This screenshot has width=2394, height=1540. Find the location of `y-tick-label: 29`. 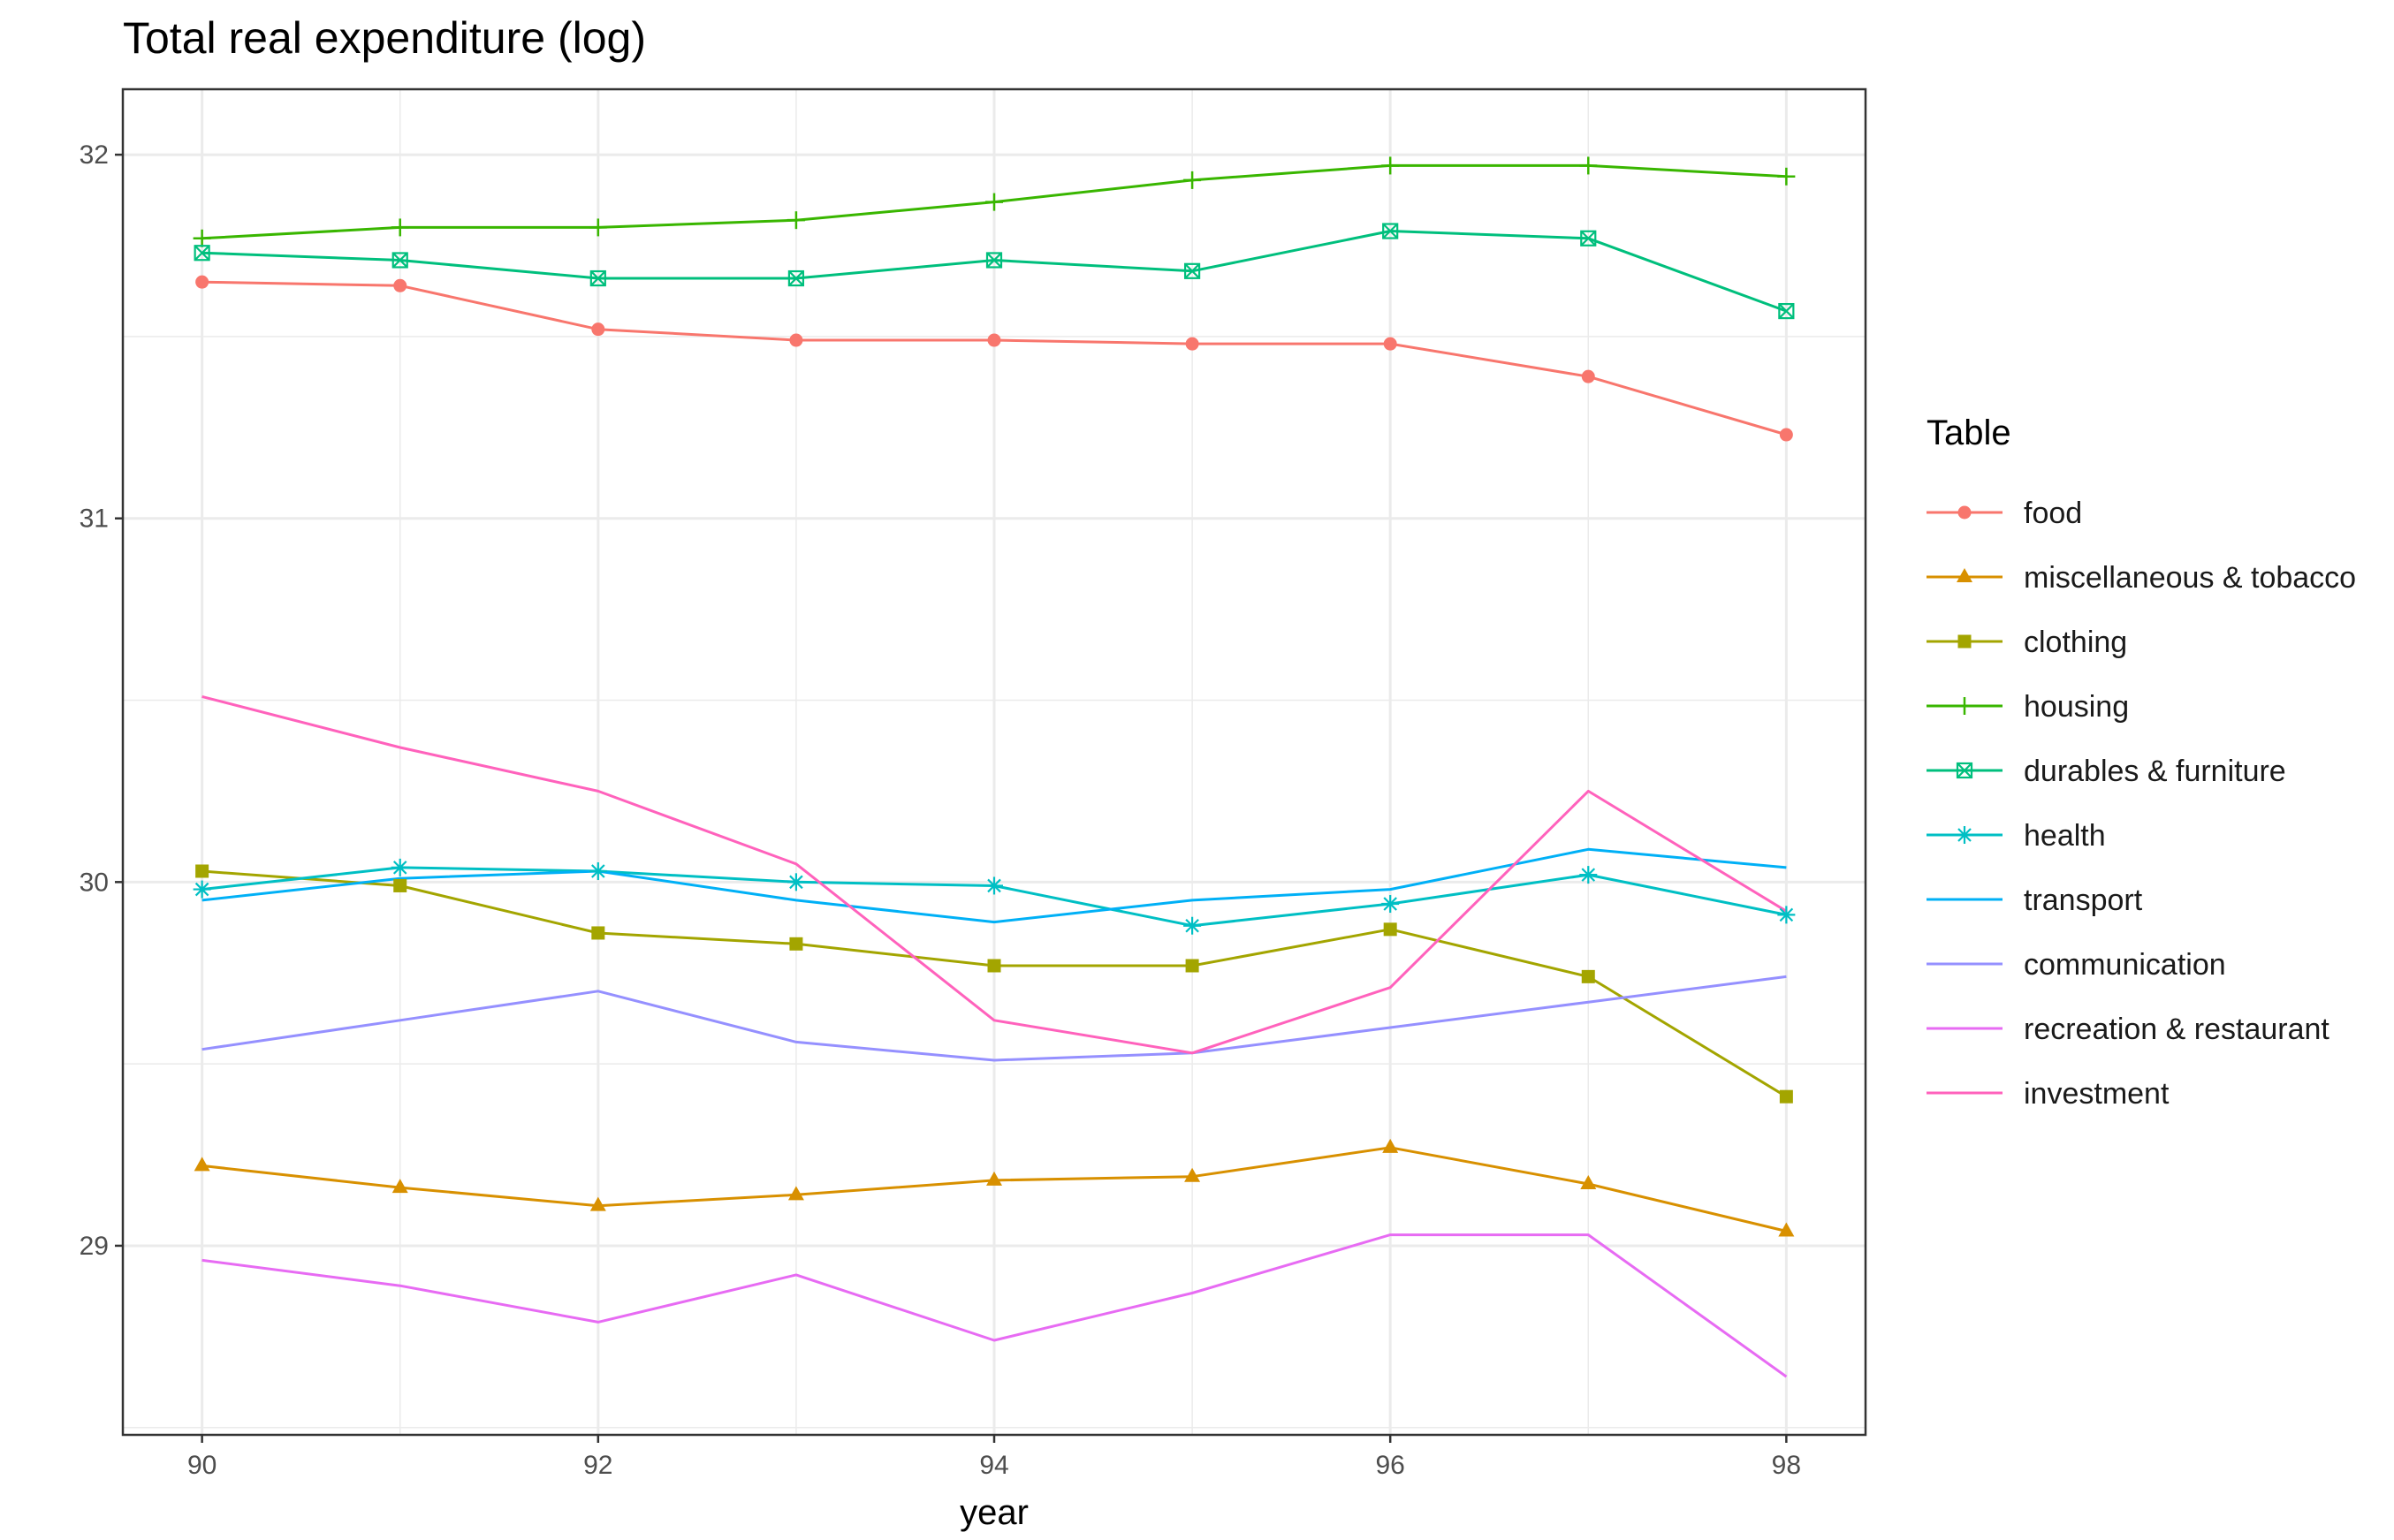

y-tick-label: 29 is located at coordinates (94, 1246).